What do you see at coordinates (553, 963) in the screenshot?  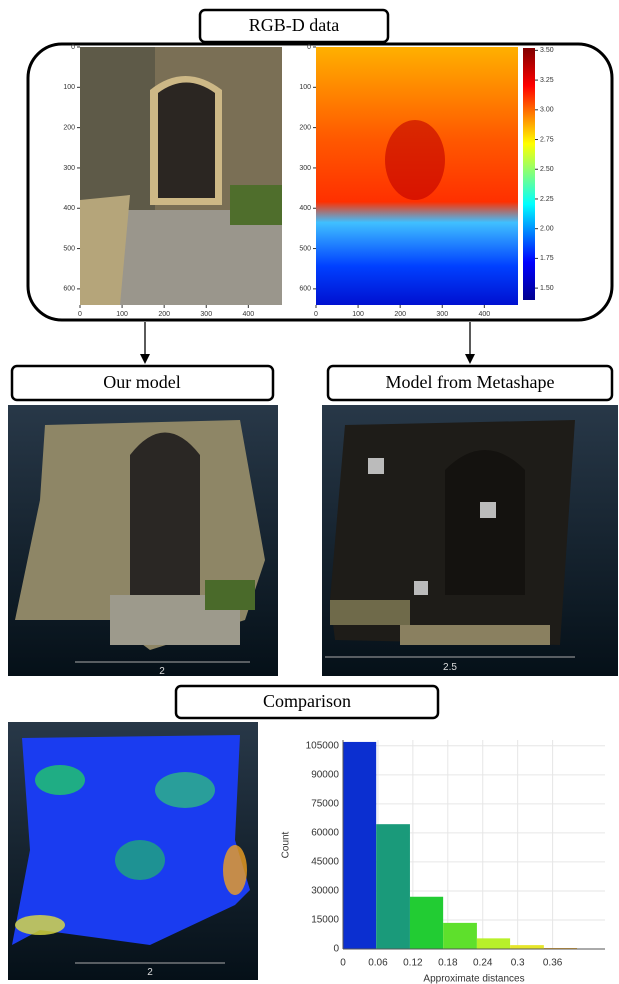 I see `x-tick-label: 0.36` at bounding box center [553, 963].